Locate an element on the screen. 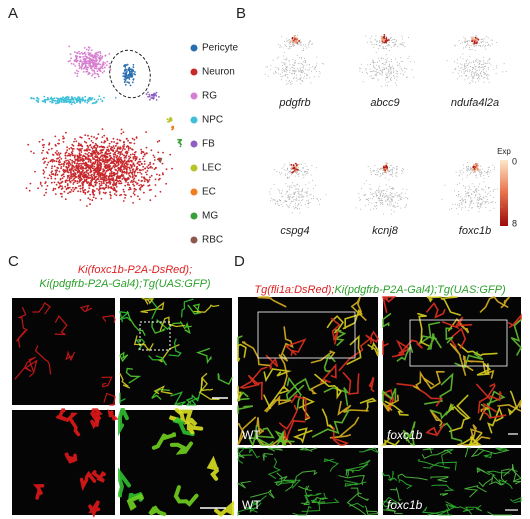  image-label: WT is located at coordinates (251, 505).